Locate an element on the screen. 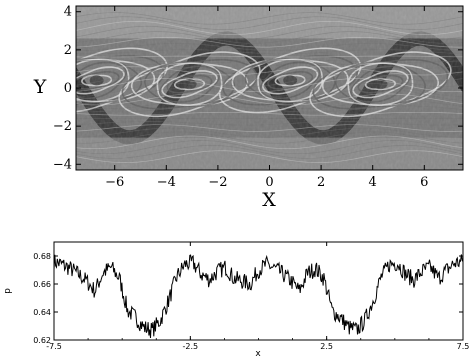 This screenshot has height=360, width=471. heatmap-x-tick-label: 6 is located at coordinates (424, 182).